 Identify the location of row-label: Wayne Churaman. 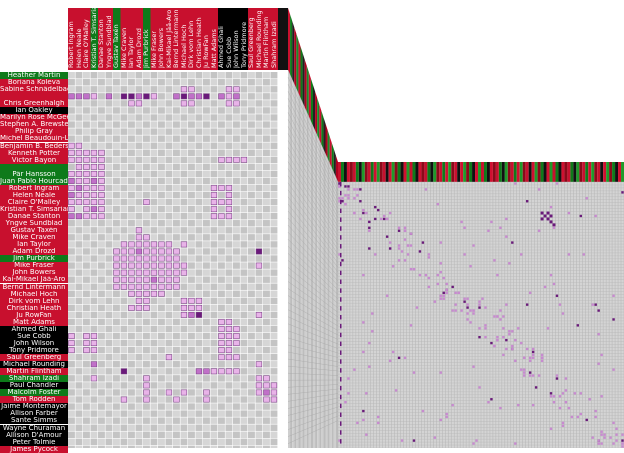
(34, 428).